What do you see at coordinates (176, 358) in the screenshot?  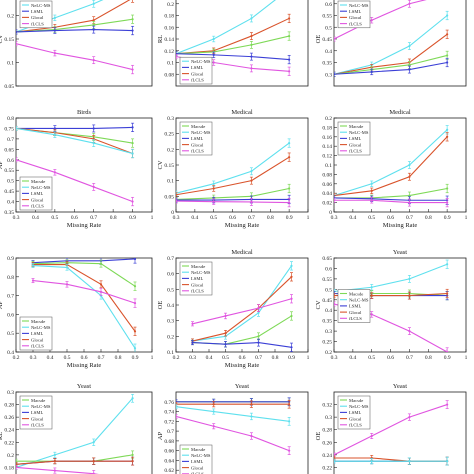 I see `x-tick-label: 0.2` at bounding box center [176, 358].